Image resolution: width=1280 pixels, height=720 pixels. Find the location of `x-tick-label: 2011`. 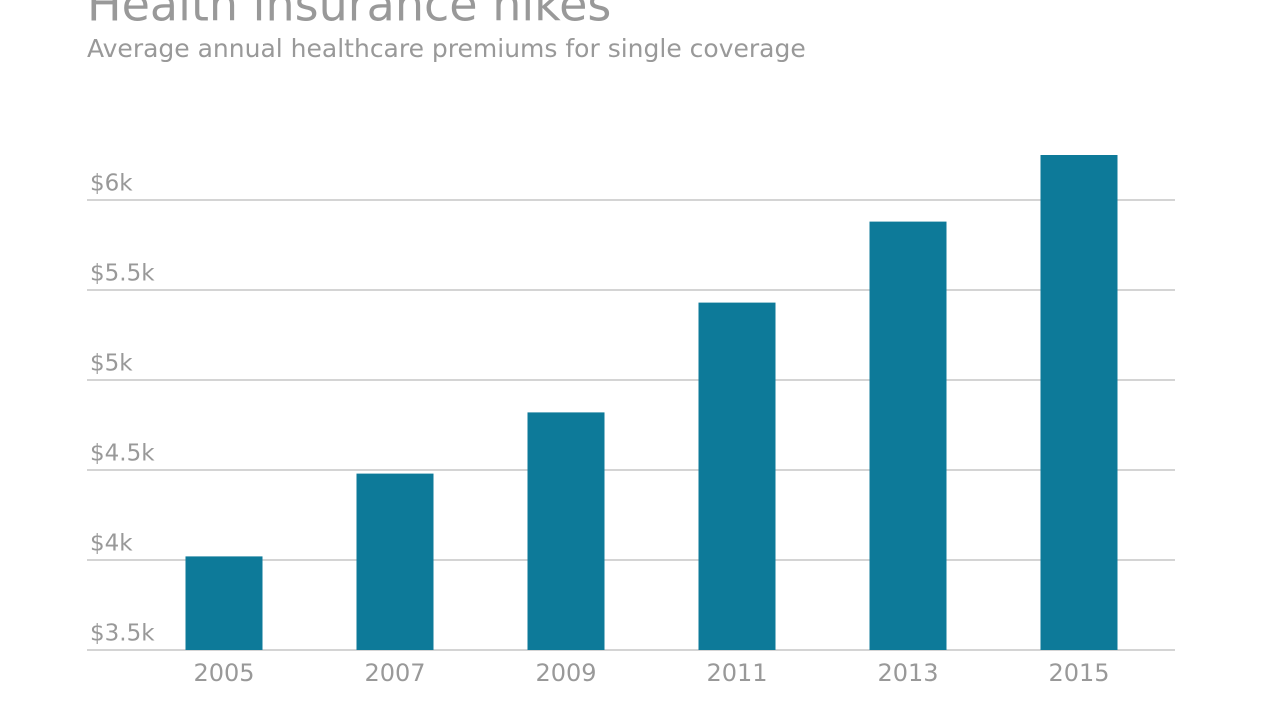

x-tick-label: 2011 is located at coordinates (736, 673).